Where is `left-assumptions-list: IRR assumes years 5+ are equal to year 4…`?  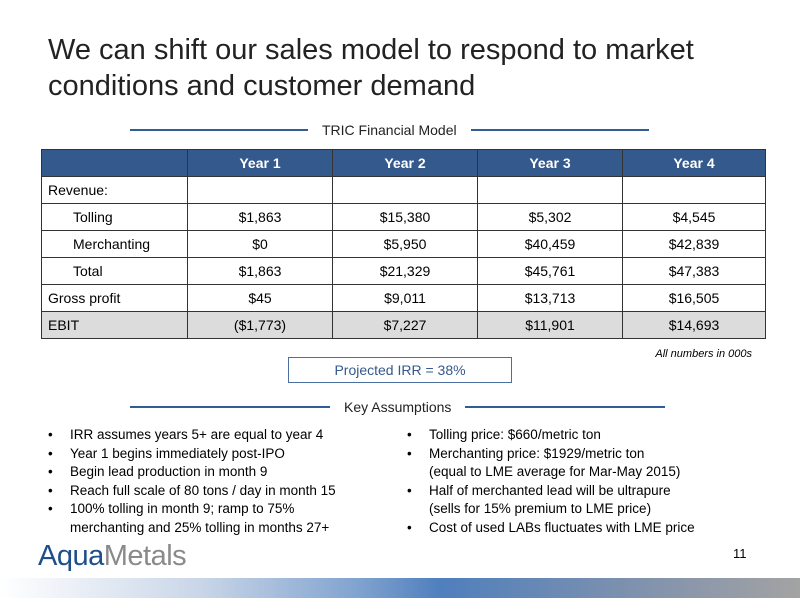 left-assumptions-list: IRR assumes years 5+ are equal to year 4… is located at coordinates (190, 481).